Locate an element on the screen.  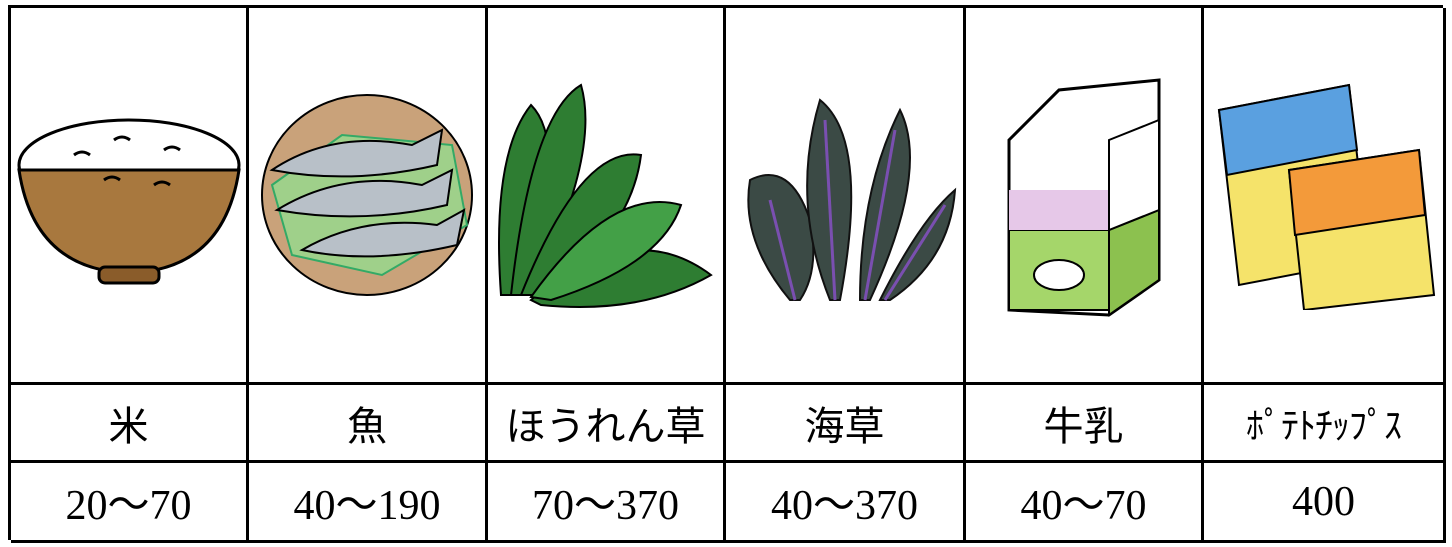
value-cell: 40～70 is located at coordinates (1085, 503).